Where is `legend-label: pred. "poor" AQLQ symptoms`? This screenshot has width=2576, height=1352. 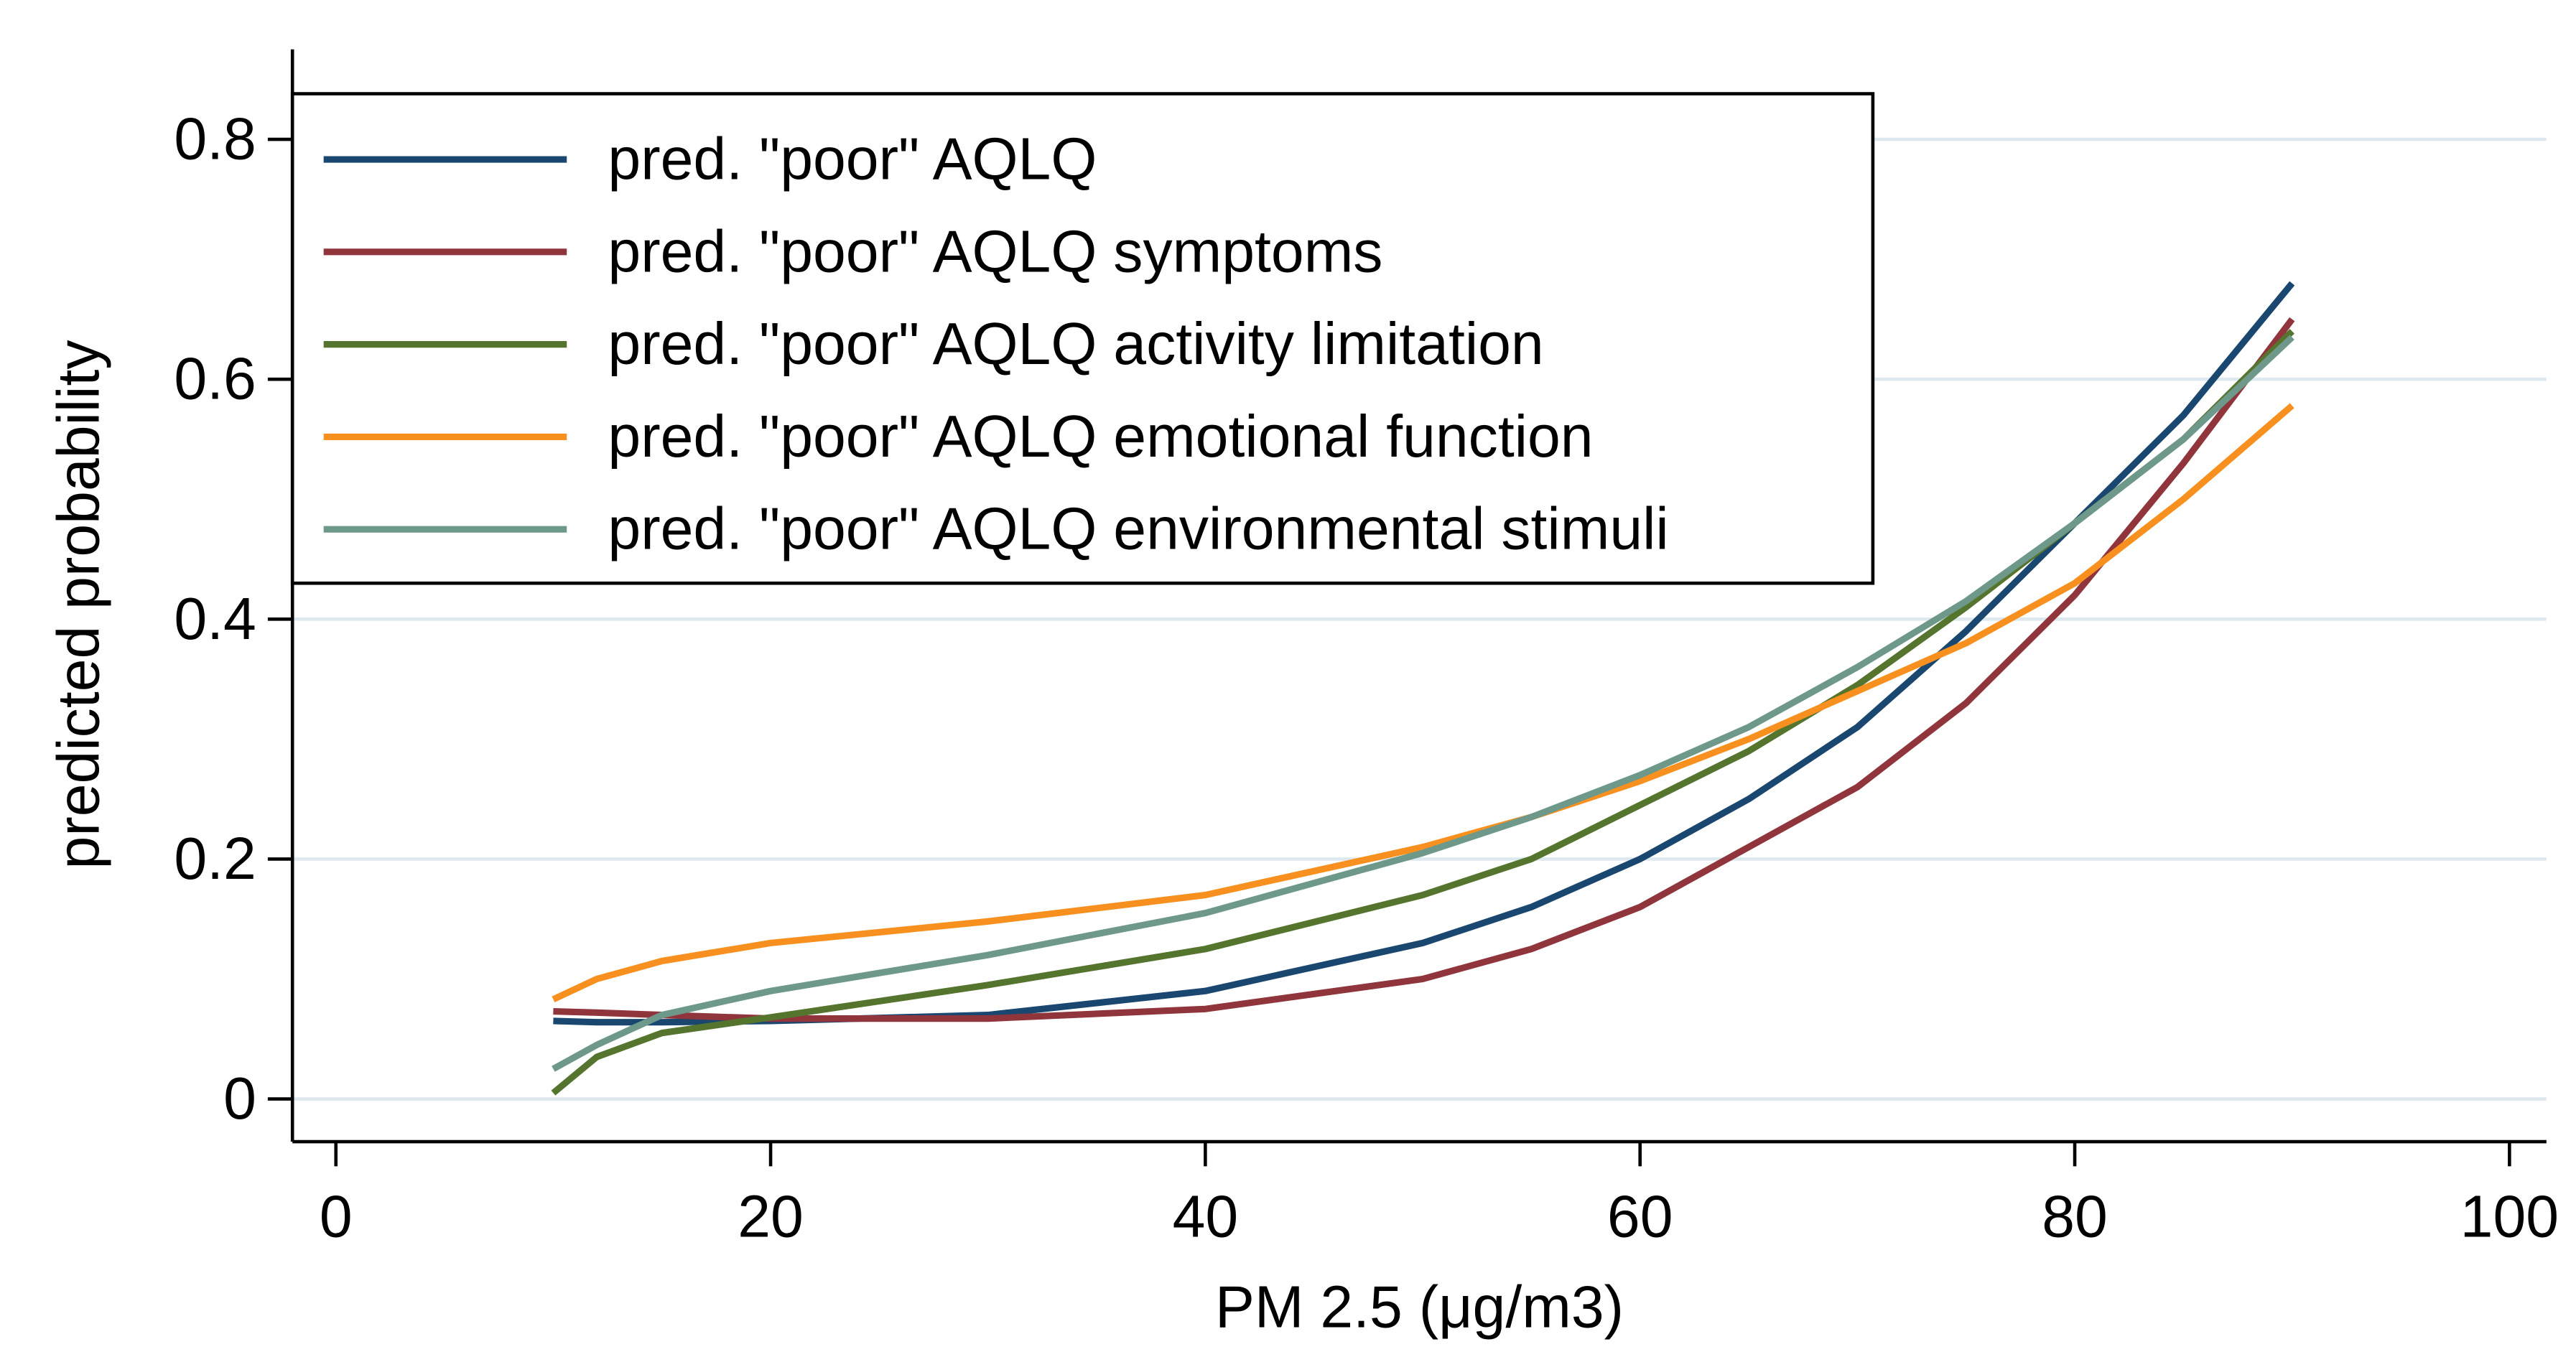
legend-label: pred. "poor" AQLQ symptoms is located at coordinates (995, 251).